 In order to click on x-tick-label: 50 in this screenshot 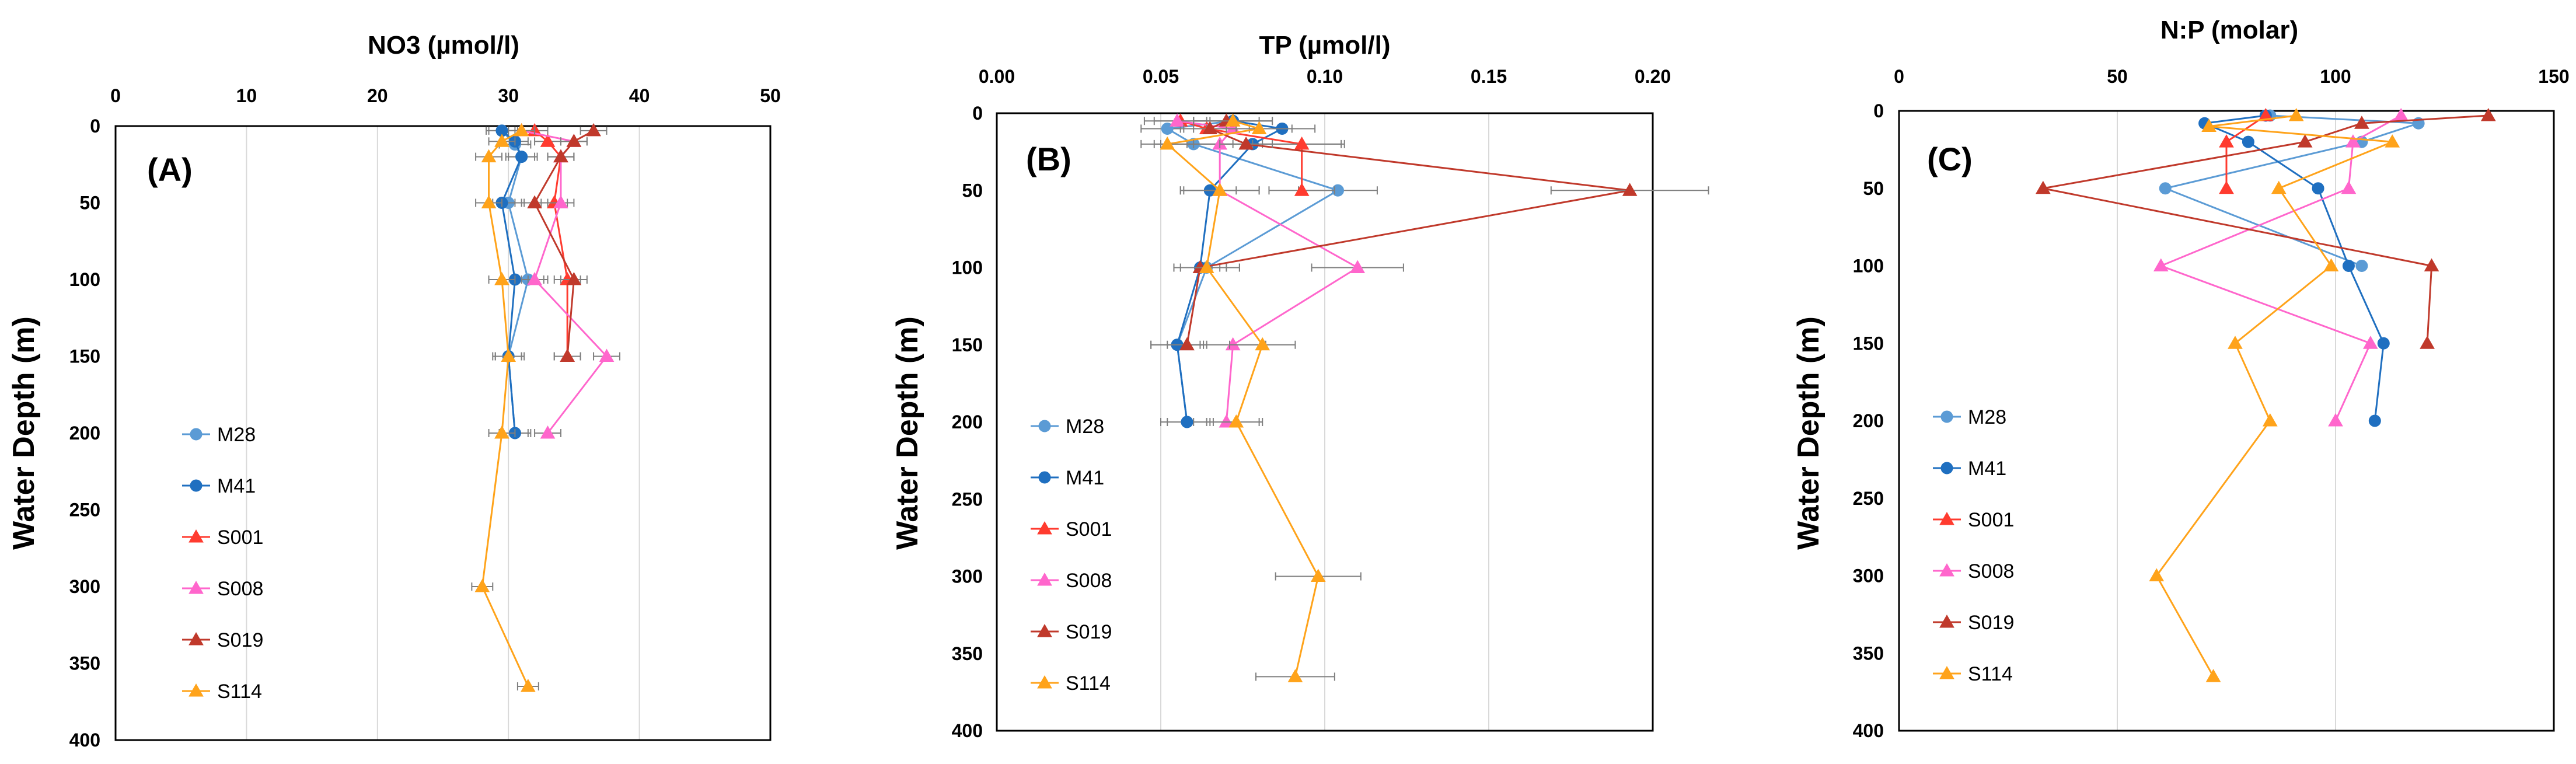, I will do `click(770, 95)`.